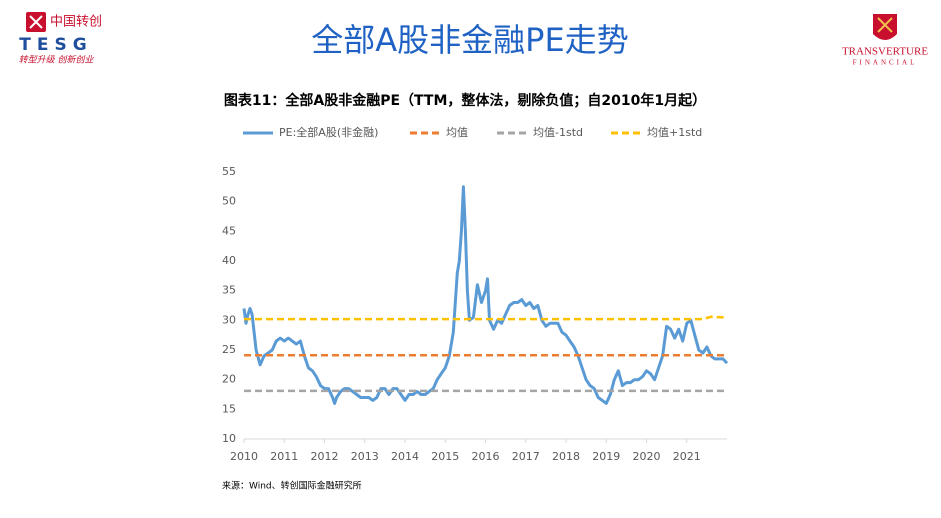  Describe the element at coordinates (674, 132) in the screenshot. I see `legend-label: 均值+1std` at that location.